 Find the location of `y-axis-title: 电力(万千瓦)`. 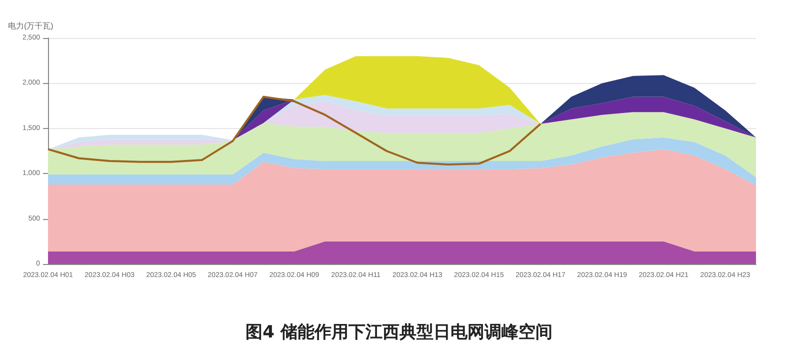

y-axis-title: 电力(万千瓦) is located at coordinates (31, 26).